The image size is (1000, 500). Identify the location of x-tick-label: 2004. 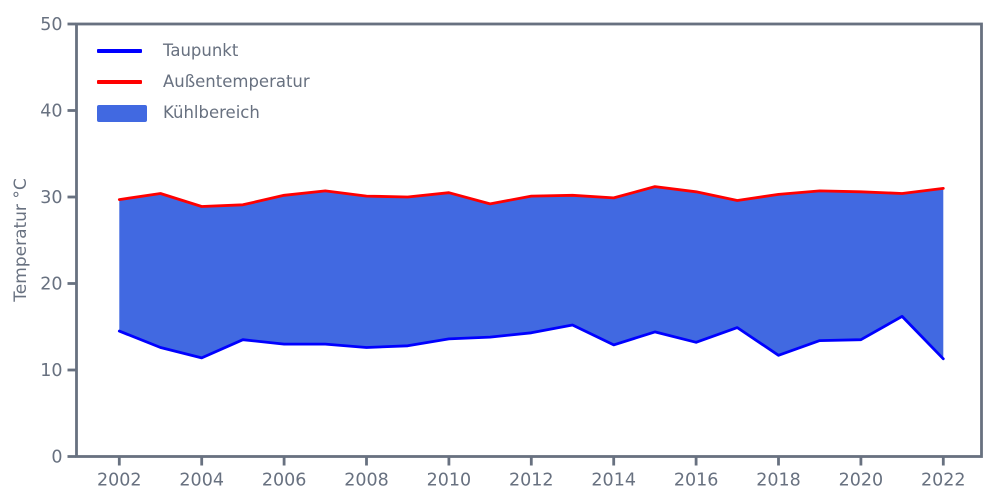
(201, 481).